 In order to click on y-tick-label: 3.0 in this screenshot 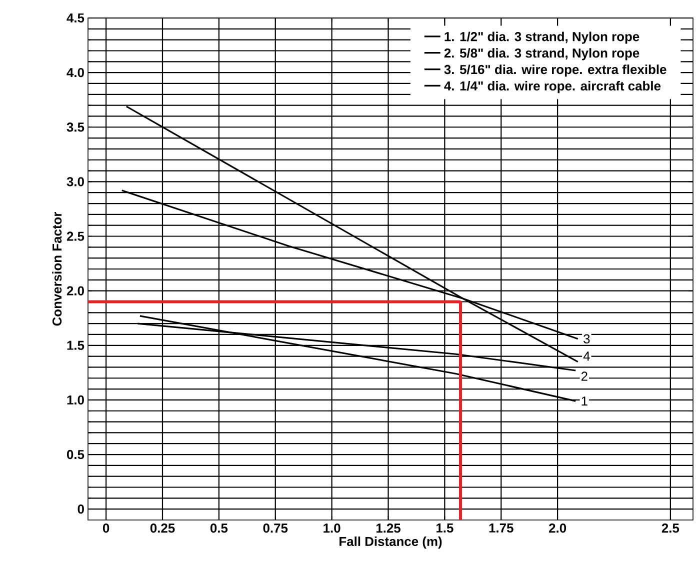, I will do `click(75, 181)`.